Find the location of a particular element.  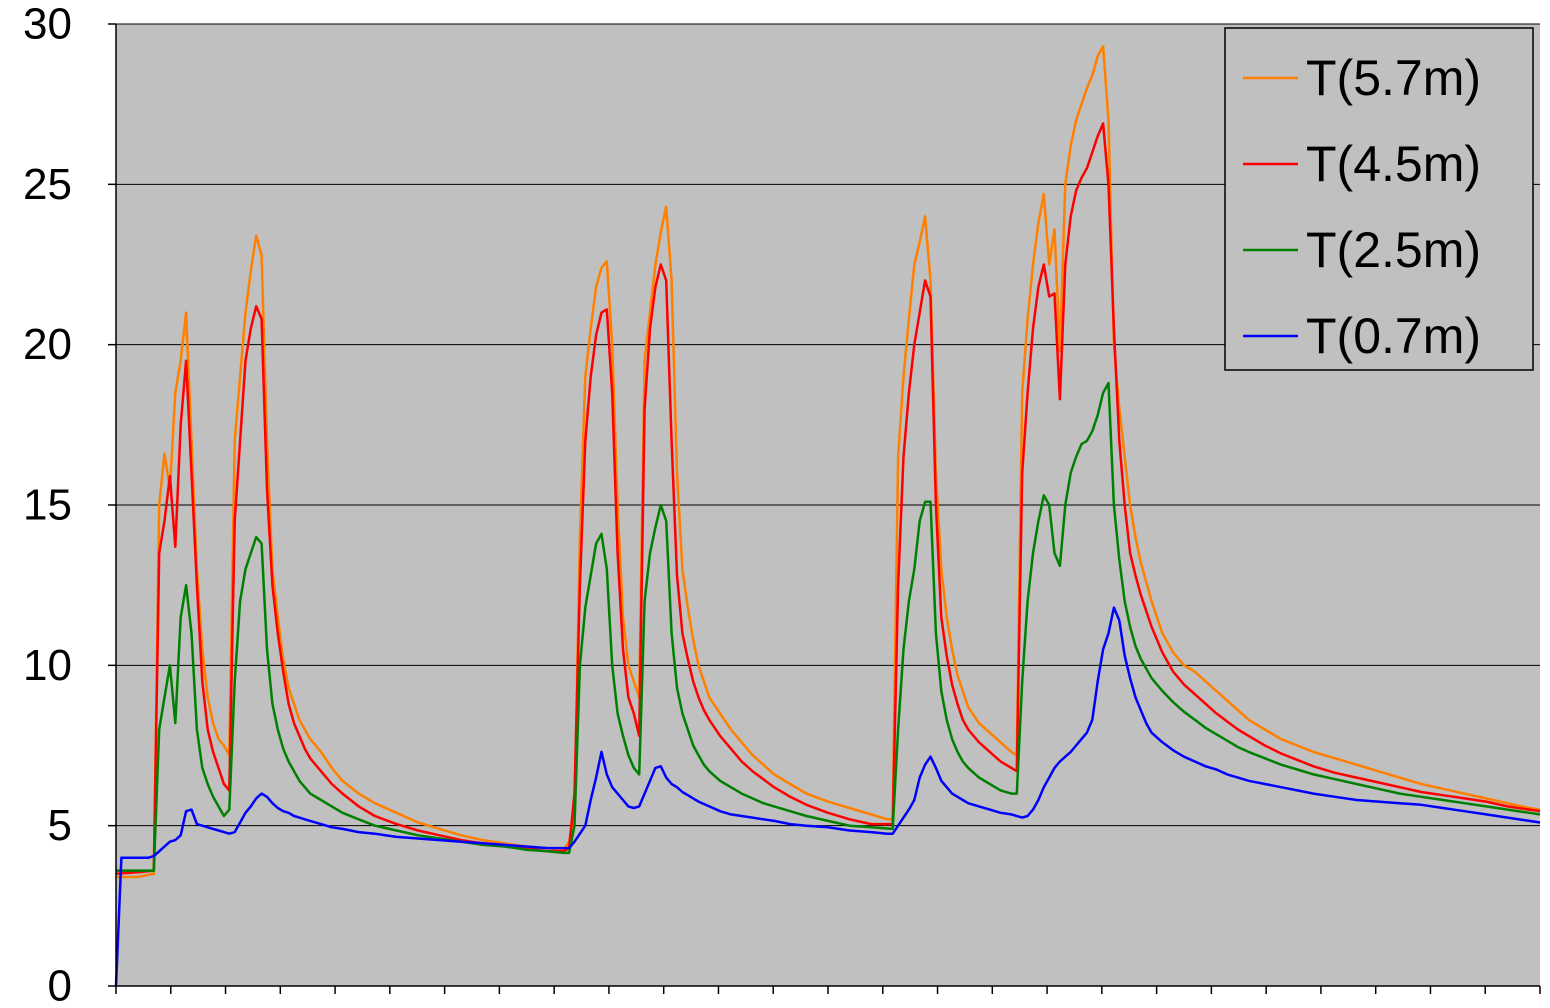

y-tick-label: 30 is located at coordinates (47, 24).